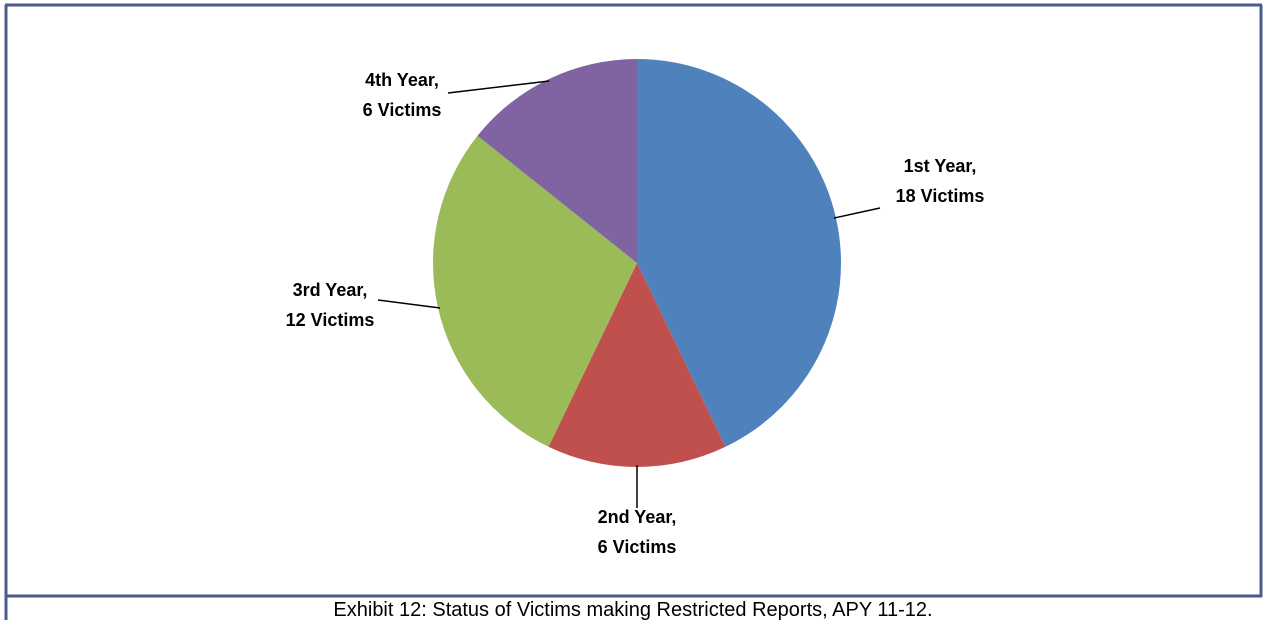  Describe the element at coordinates (940, 196) in the screenshot. I see `data-label-value: 18 Victims` at that location.